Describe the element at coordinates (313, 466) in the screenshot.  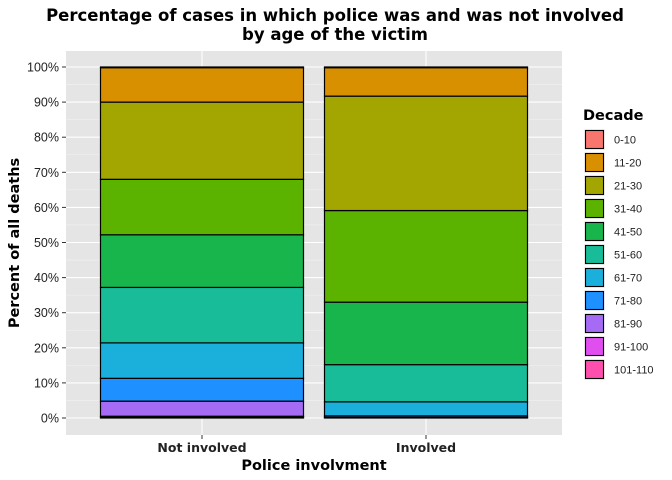
I see `x-axis-title: Police involvment` at that location.